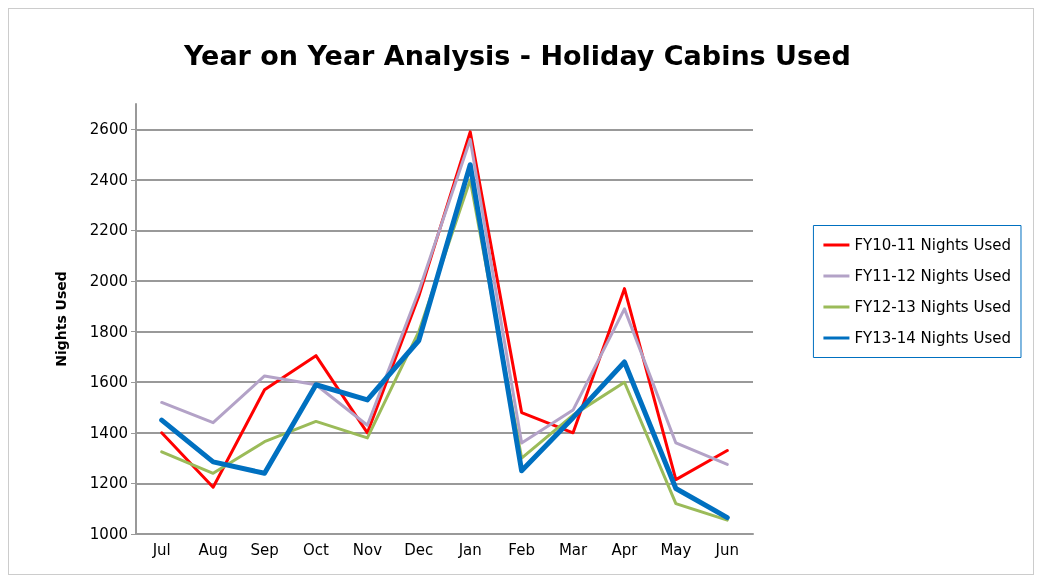 The width and height of the screenshot is (1040, 581). I want to click on y-tick-label: 2200, so click(108, 230).